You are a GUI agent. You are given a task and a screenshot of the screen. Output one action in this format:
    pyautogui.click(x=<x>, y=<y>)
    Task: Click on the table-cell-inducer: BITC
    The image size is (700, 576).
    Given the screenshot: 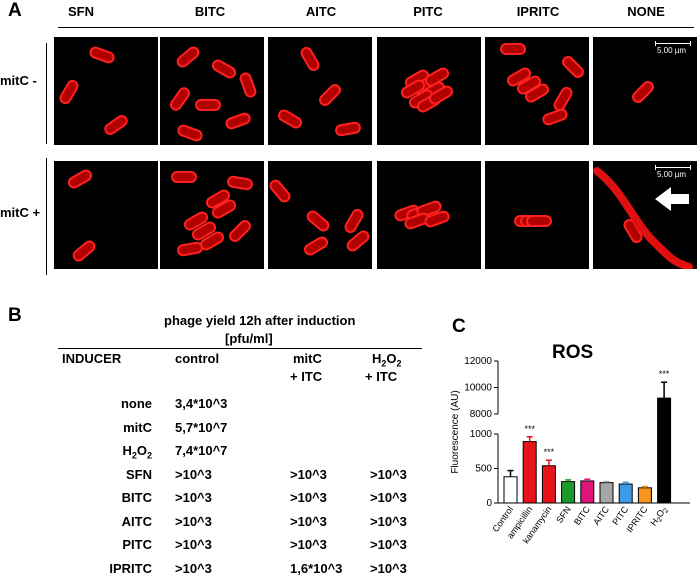 What is the action you would take?
    pyautogui.click(x=136, y=497)
    